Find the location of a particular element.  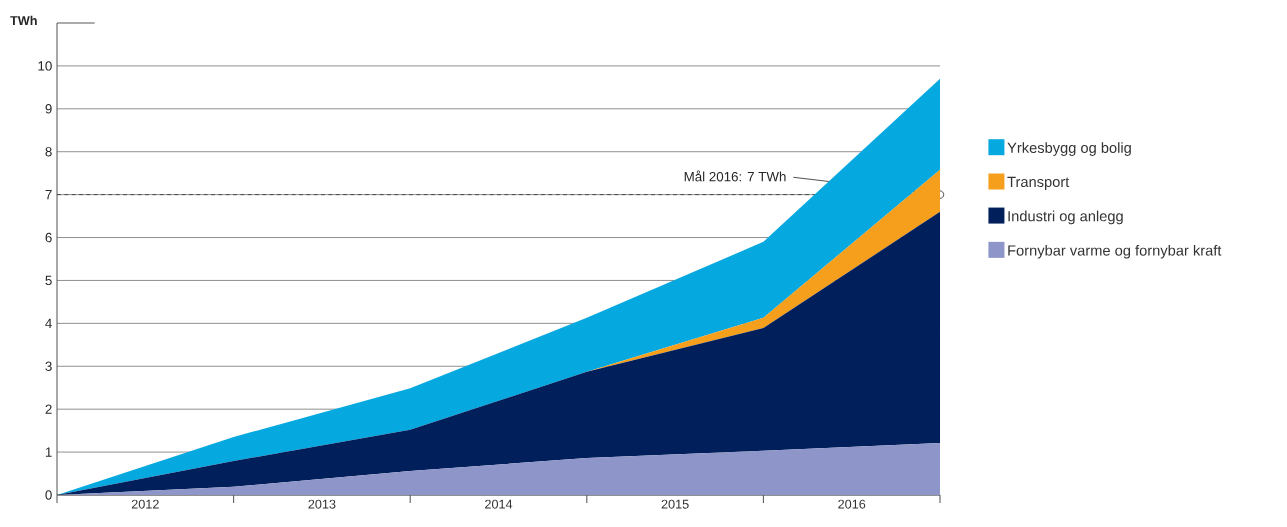

y-tick-label: 8 is located at coordinates (48, 152).